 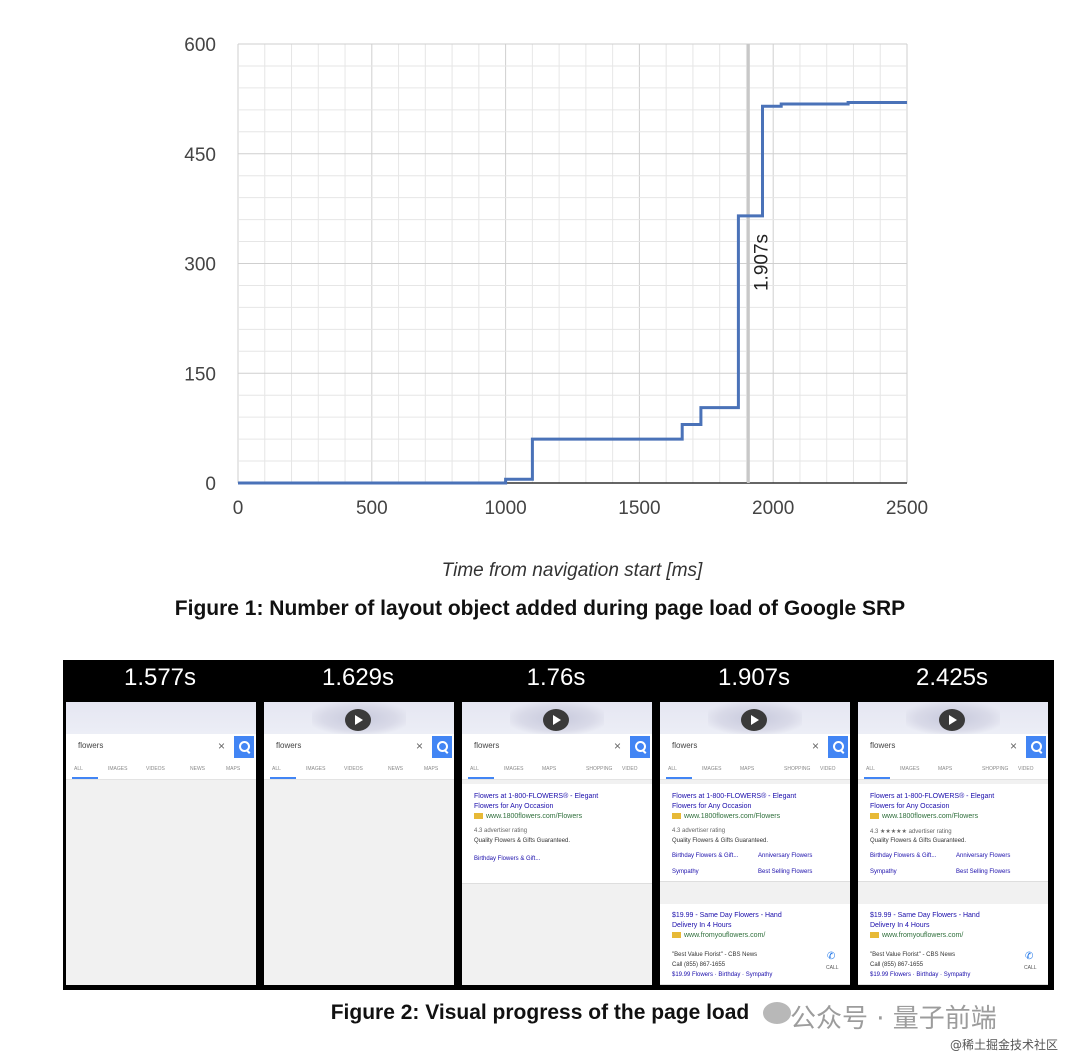 I want to click on frame-timestamp: 1.577s, so click(x=160, y=677).